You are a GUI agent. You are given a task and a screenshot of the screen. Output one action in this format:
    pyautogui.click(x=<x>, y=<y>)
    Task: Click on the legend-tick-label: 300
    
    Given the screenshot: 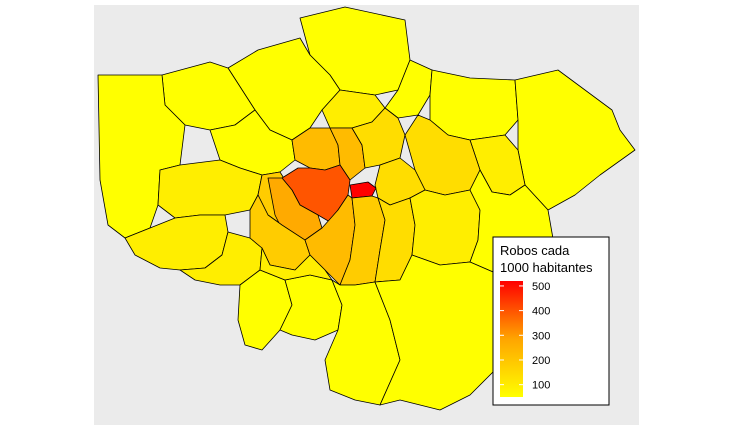 What is the action you would take?
    pyautogui.click(x=541, y=336)
    